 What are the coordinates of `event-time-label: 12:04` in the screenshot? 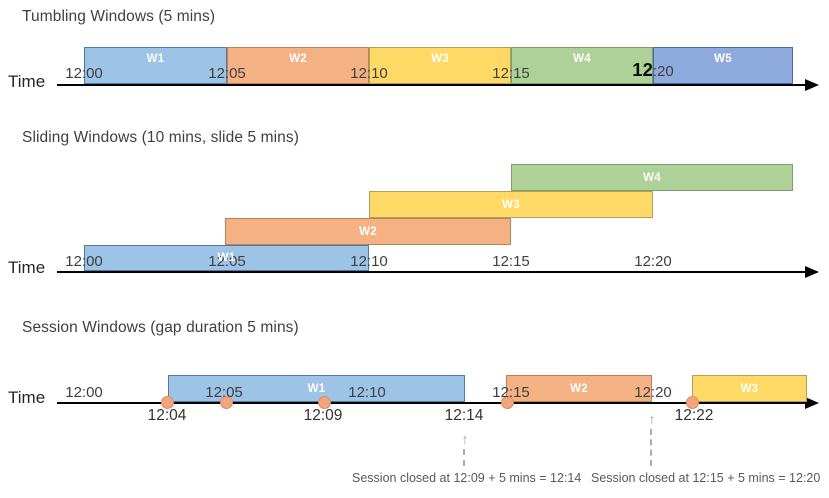 It's located at (167, 415).